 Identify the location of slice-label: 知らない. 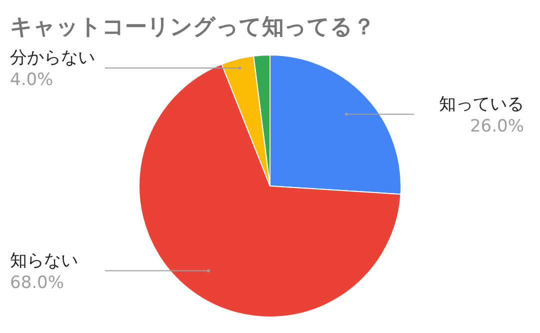
(44, 260).